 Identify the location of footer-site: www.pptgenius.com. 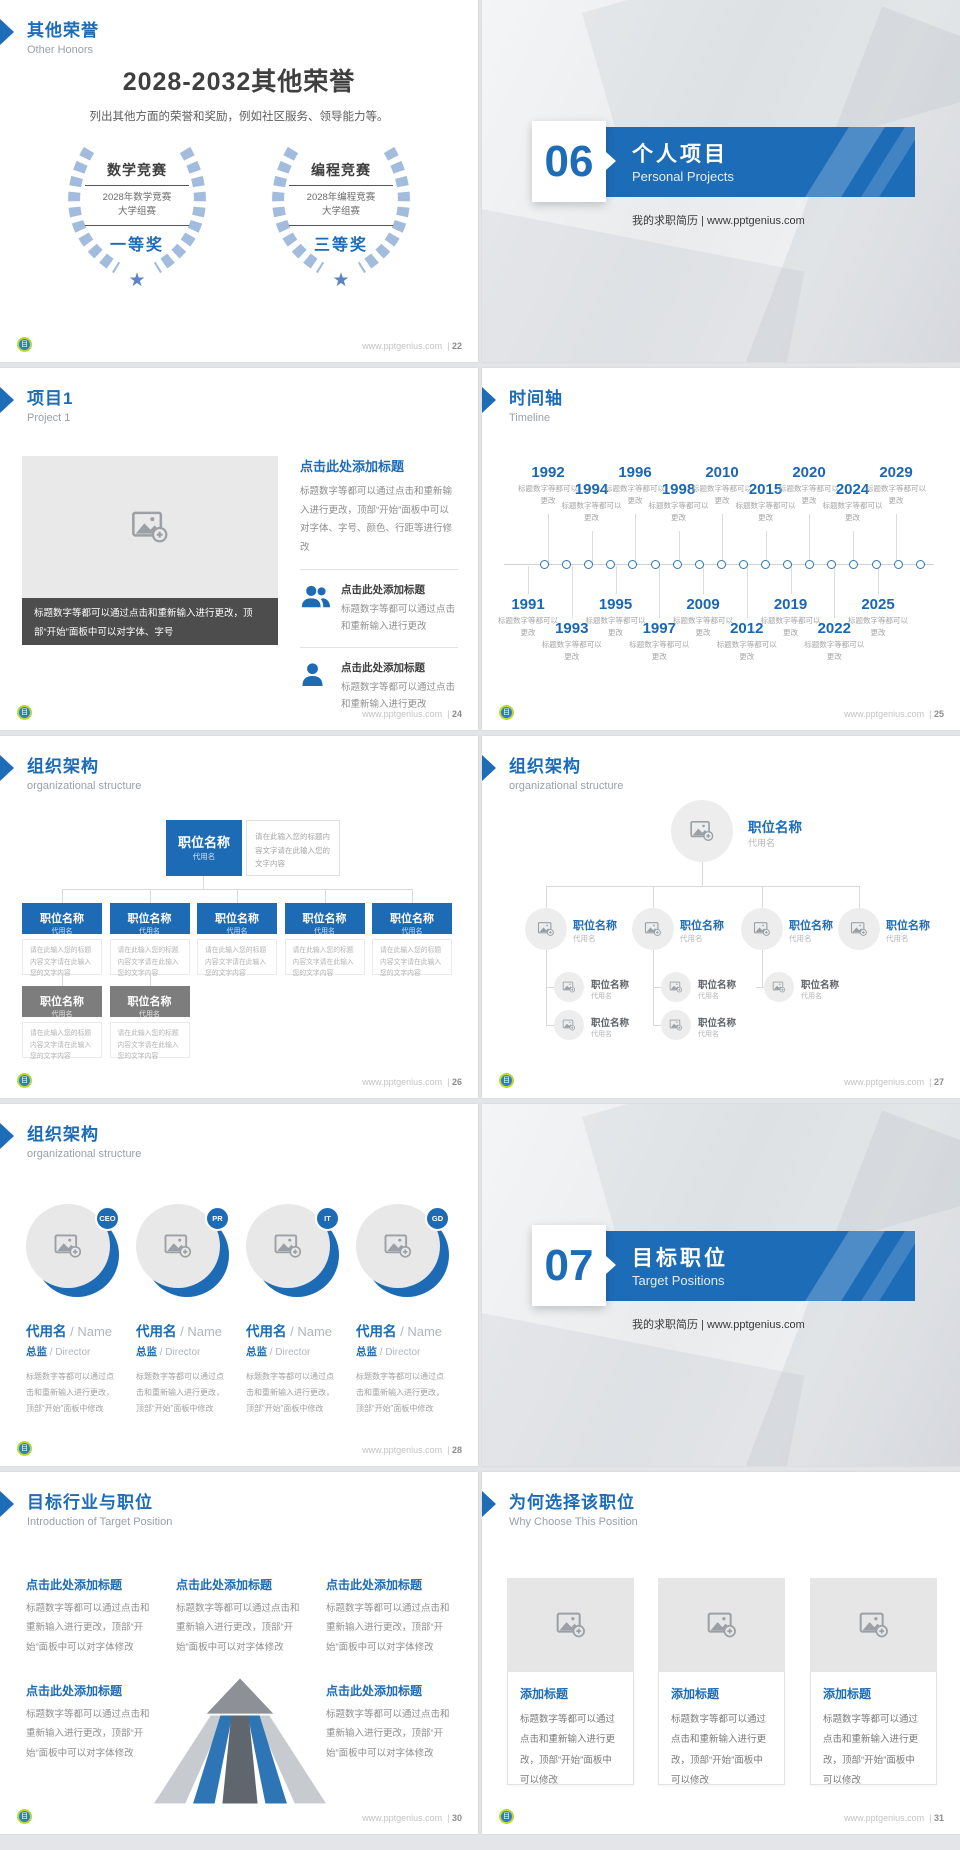
(402, 714).